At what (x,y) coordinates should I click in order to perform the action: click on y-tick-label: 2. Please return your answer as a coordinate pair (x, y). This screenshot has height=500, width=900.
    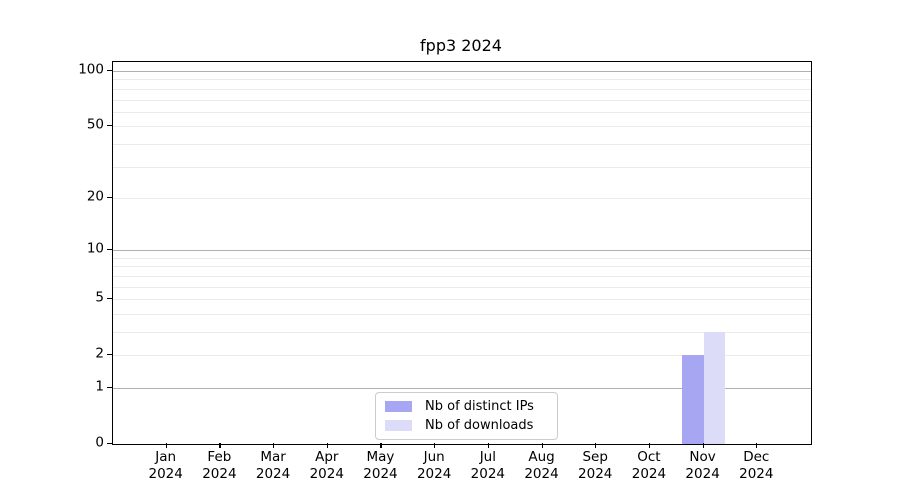
    Looking at the image, I should click on (99, 353).